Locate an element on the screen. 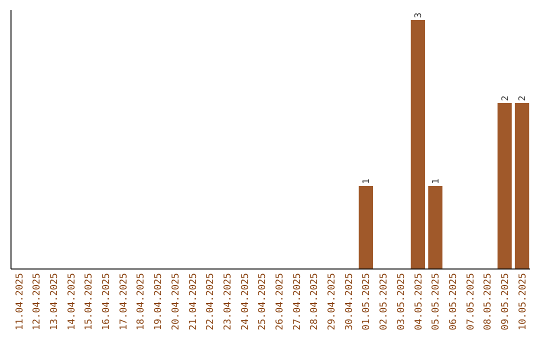 Image resolution: width=540 pixels, height=340 pixels. x-tick-label: 14.04.2025 is located at coordinates (72, 301).